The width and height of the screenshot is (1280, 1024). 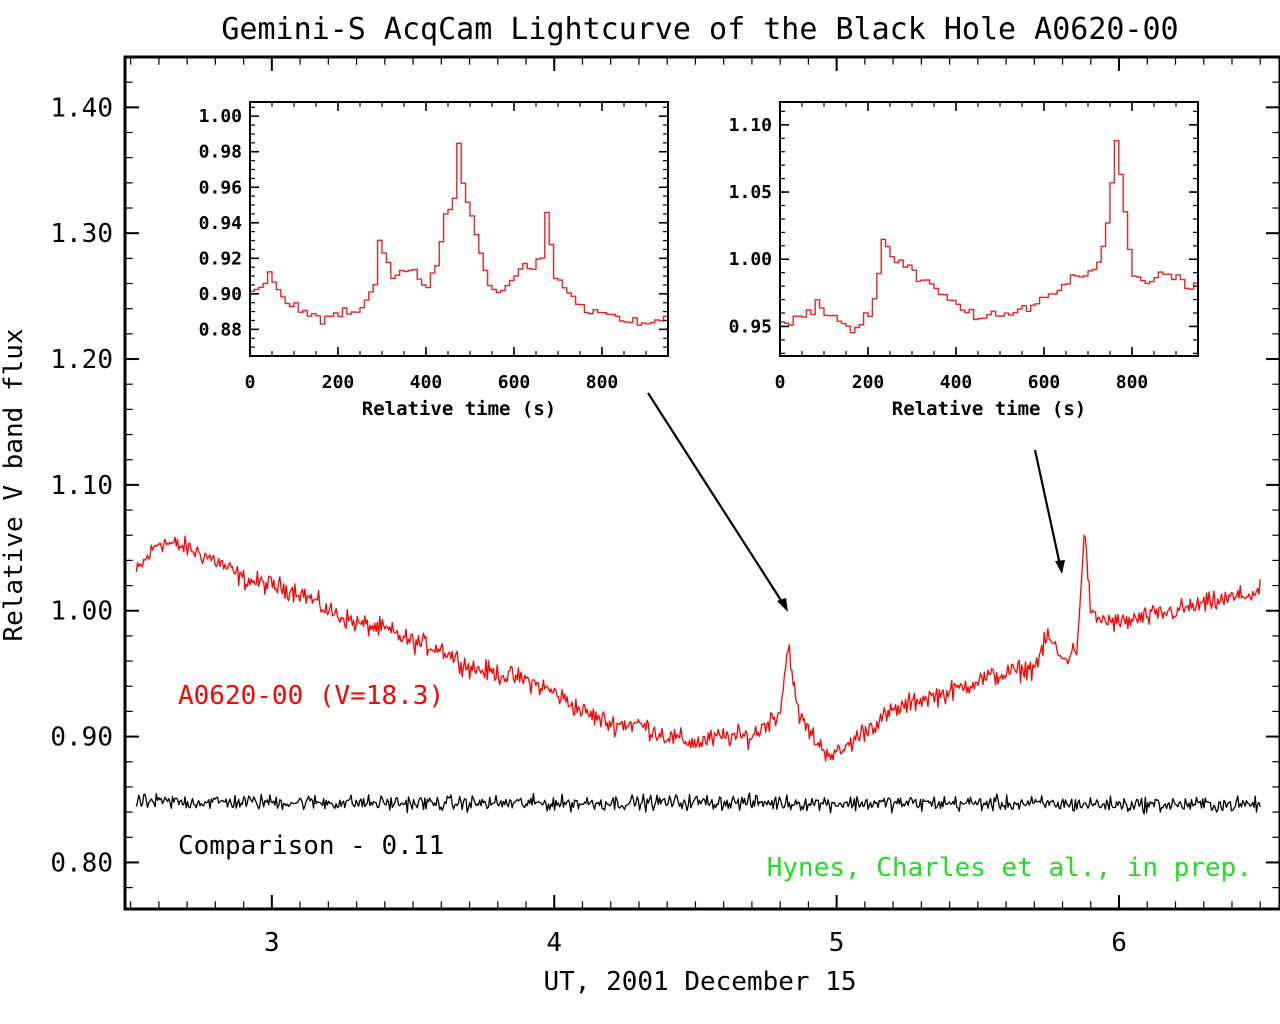 What do you see at coordinates (220, 329) in the screenshot?
I see `y-tick-label: 0.88` at bounding box center [220, 329].